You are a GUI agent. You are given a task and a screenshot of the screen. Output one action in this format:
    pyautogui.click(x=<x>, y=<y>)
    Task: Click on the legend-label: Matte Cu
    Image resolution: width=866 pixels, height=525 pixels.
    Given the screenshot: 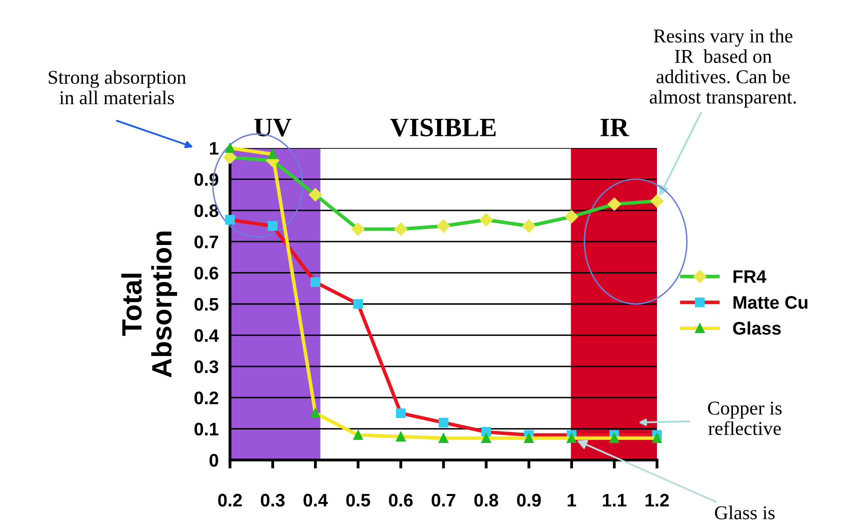 What is the action you would take?
    pyautogui.click(x=771, y=302)
    